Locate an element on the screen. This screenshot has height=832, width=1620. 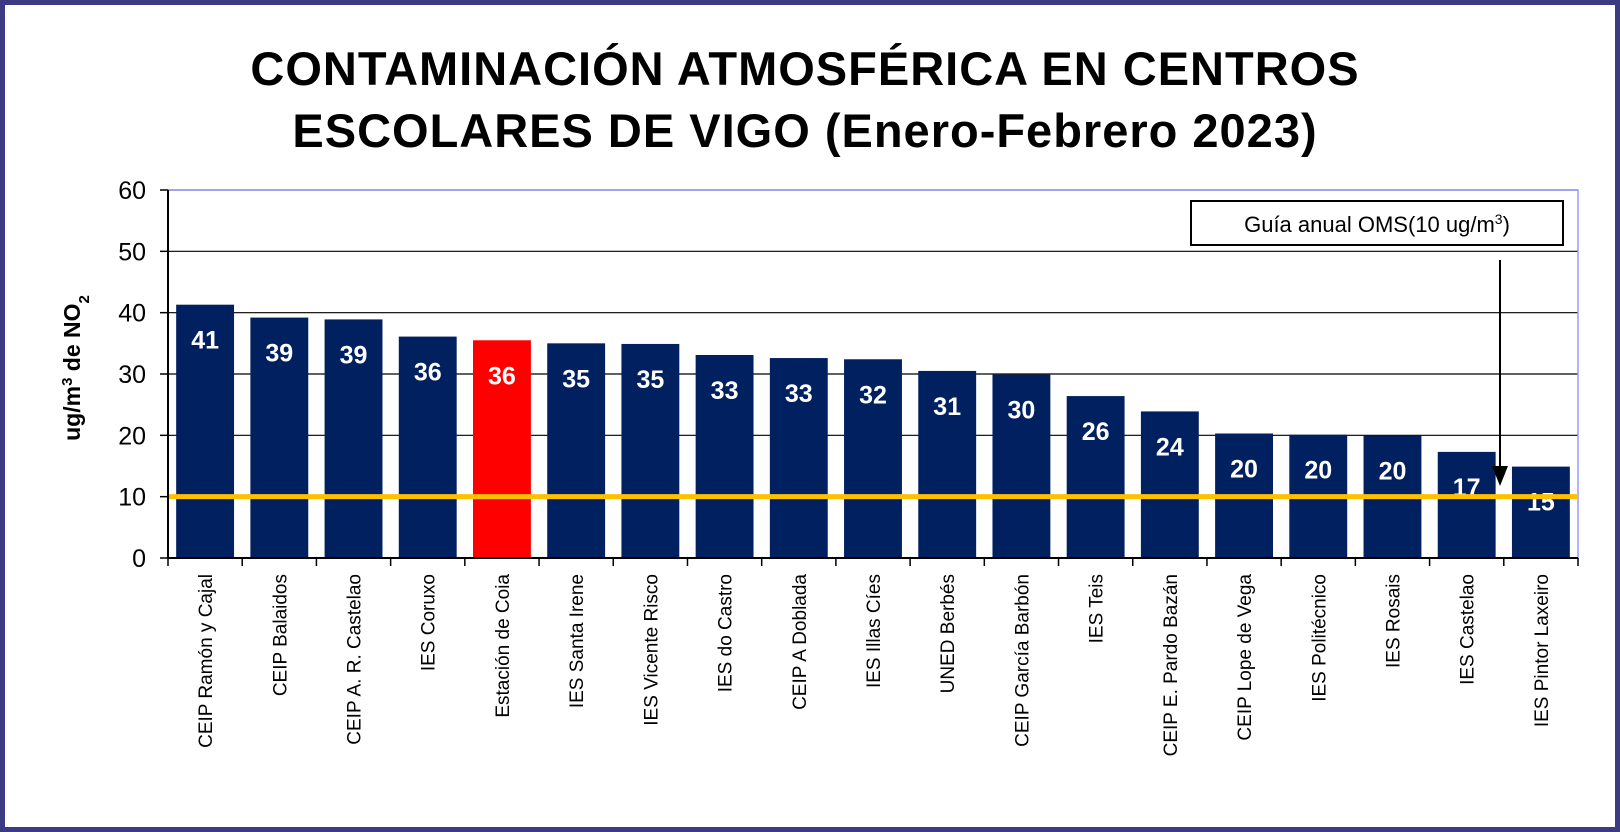
data-label-5: 36 is located at coordinates (502, 376).